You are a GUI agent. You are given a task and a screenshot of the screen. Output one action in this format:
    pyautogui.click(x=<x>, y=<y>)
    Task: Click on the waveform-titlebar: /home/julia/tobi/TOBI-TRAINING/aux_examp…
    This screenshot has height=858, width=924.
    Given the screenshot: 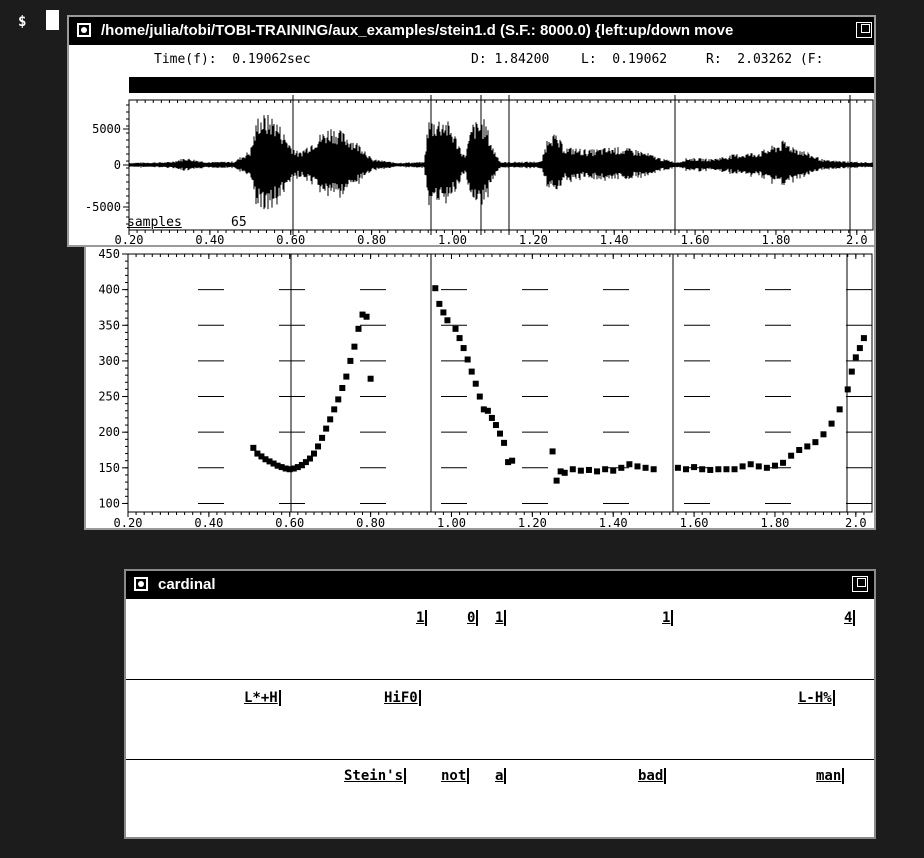 What is the action you would take?
    pyautogui.click(x=471, y=31)
    